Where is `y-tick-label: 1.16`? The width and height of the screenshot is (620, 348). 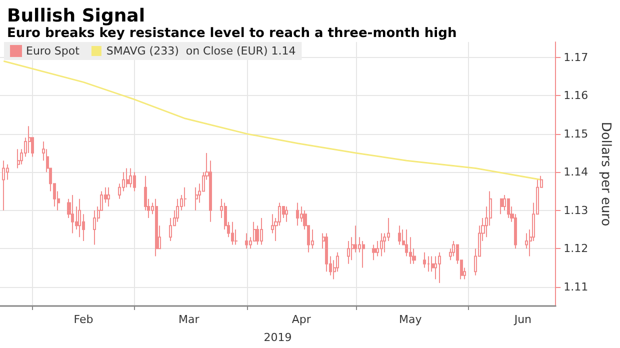 y-tick-label: 1.16 is located at coordinates (576, 95).